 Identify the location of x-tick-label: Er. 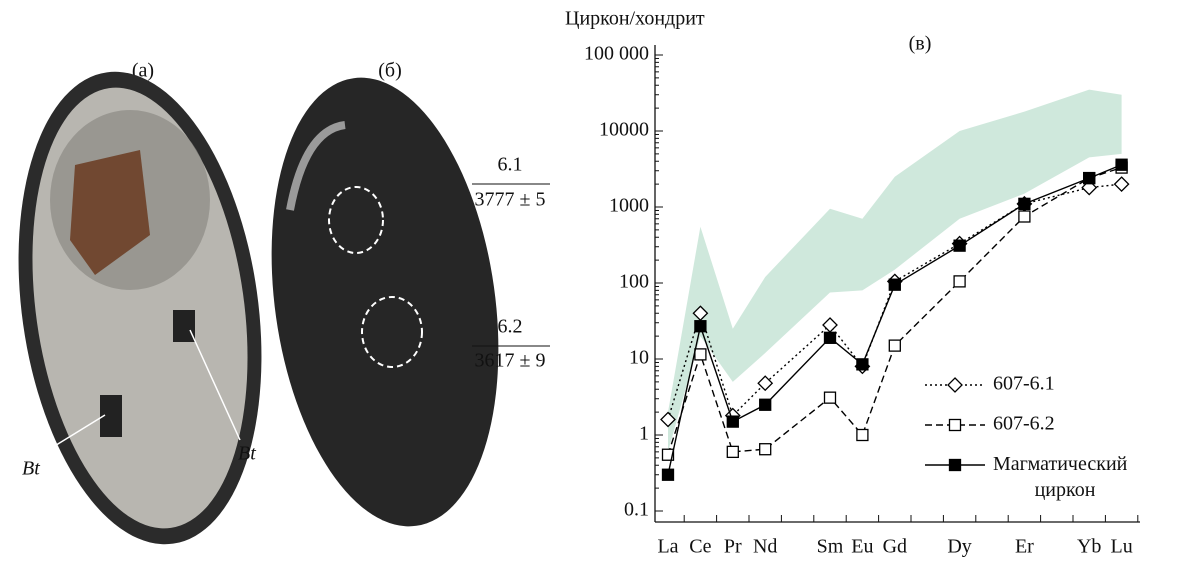
(1024, 547).